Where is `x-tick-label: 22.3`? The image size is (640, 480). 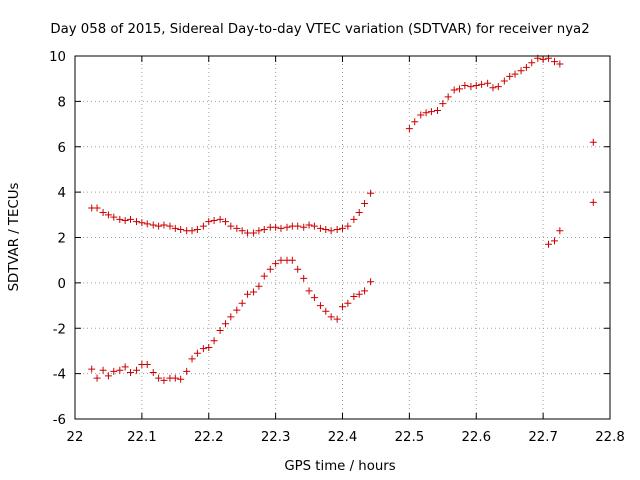 x-tick-label: 22.3 is located at coordinates (276, 437).